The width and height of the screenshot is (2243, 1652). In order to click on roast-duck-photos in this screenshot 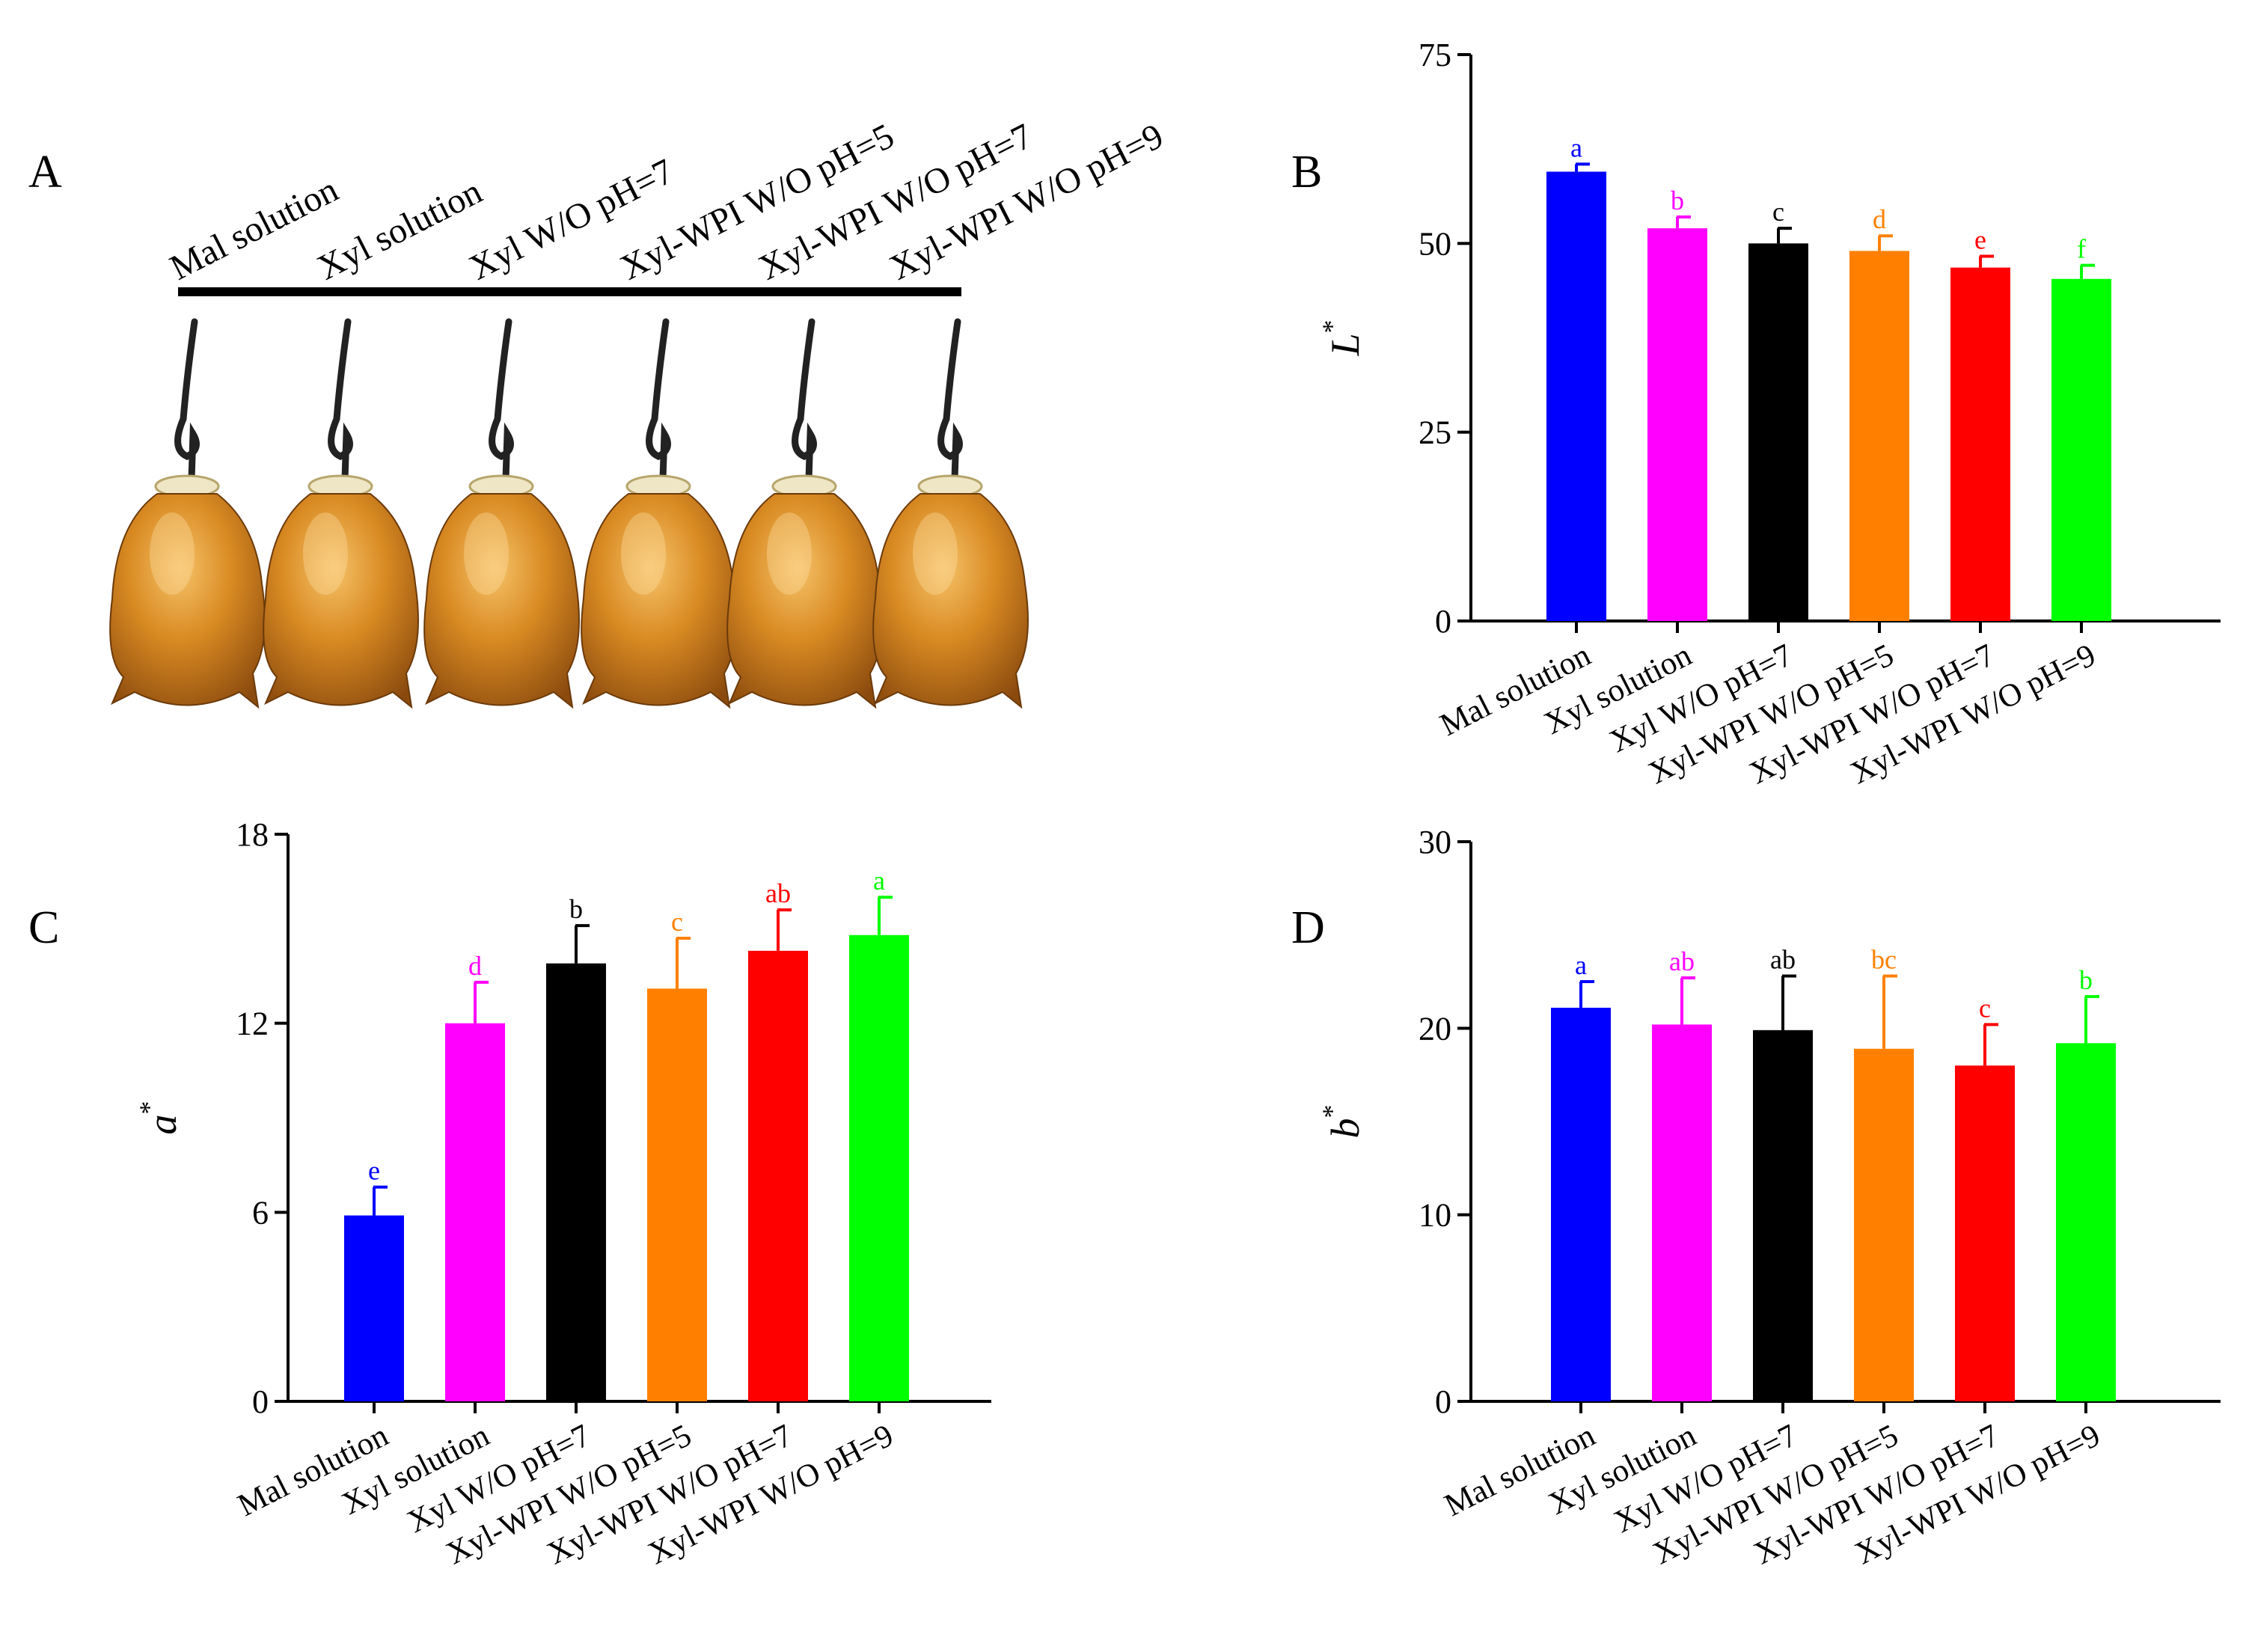, I will do `click(569, 513)`.